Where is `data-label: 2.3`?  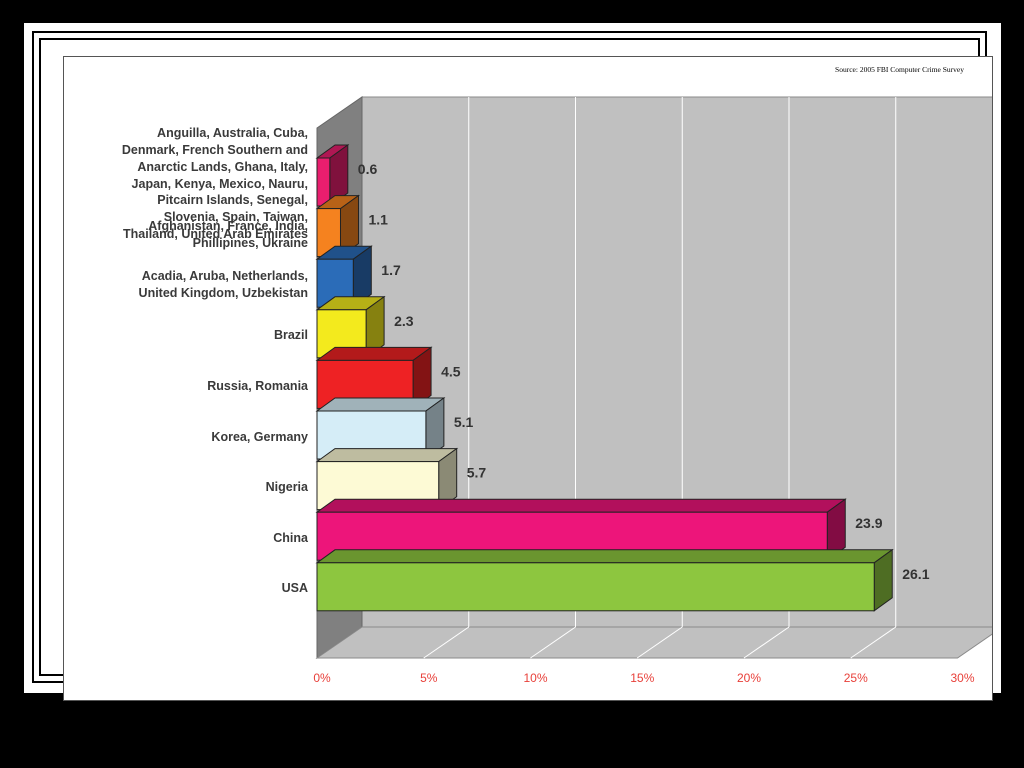 data-label: 2.3 is located at coordinates (404, 321).